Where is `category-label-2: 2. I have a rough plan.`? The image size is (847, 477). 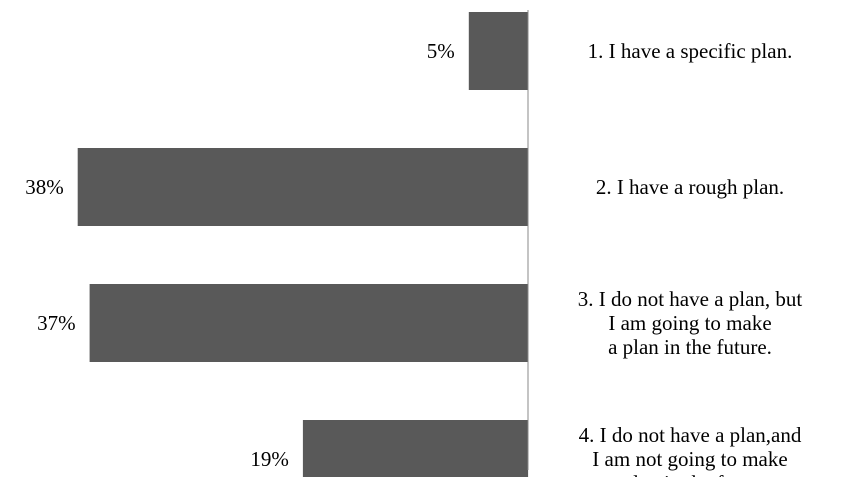
category-label-2: 2. I have a rough plan. is located at coordinates (690, 187).